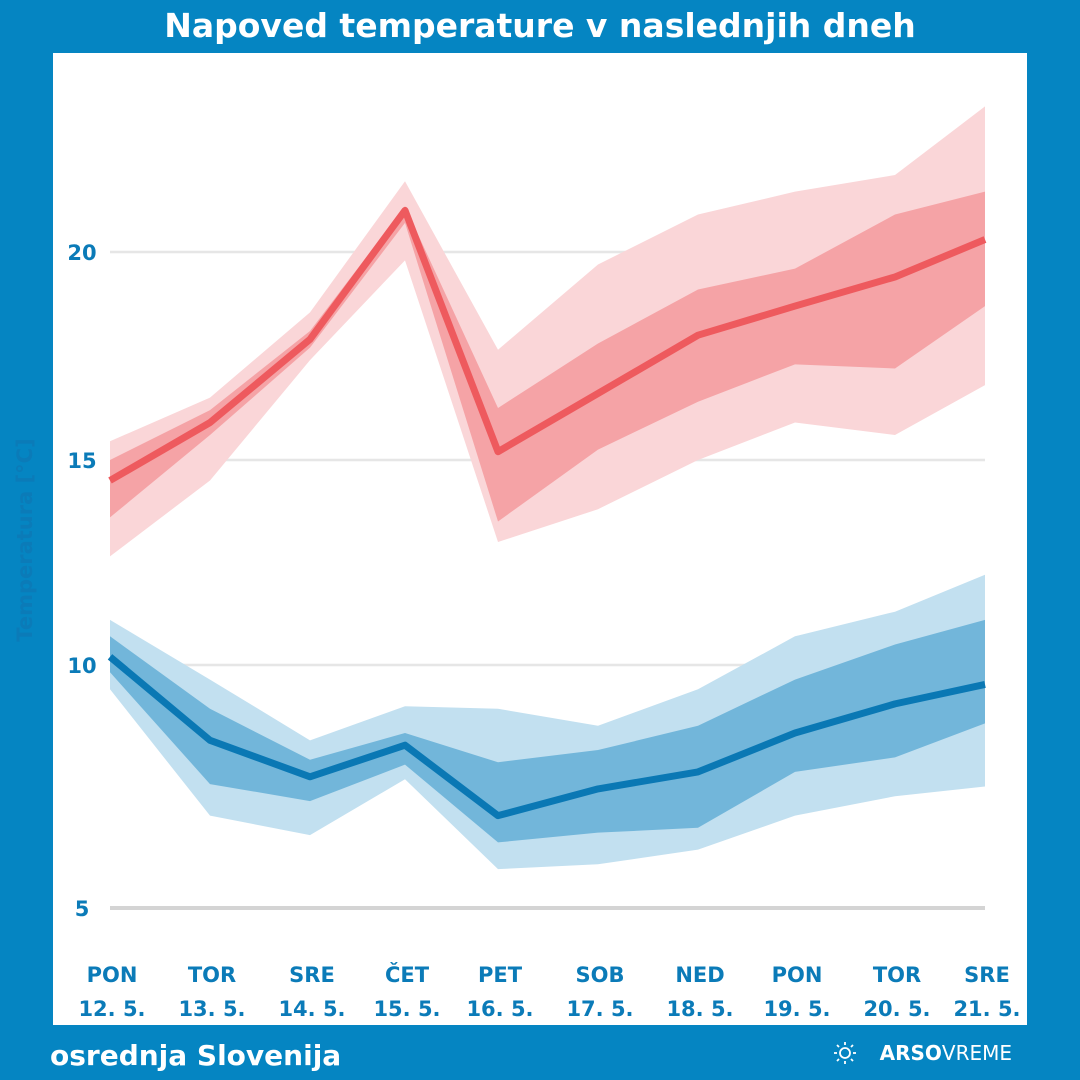 Image resolution: width=1080 pixels, height=1080 pixels. What do you see at coordinates (910, 1053) in the screenshot?
I see `logo-brand: ARSO` at bounding box center [910, 1053].